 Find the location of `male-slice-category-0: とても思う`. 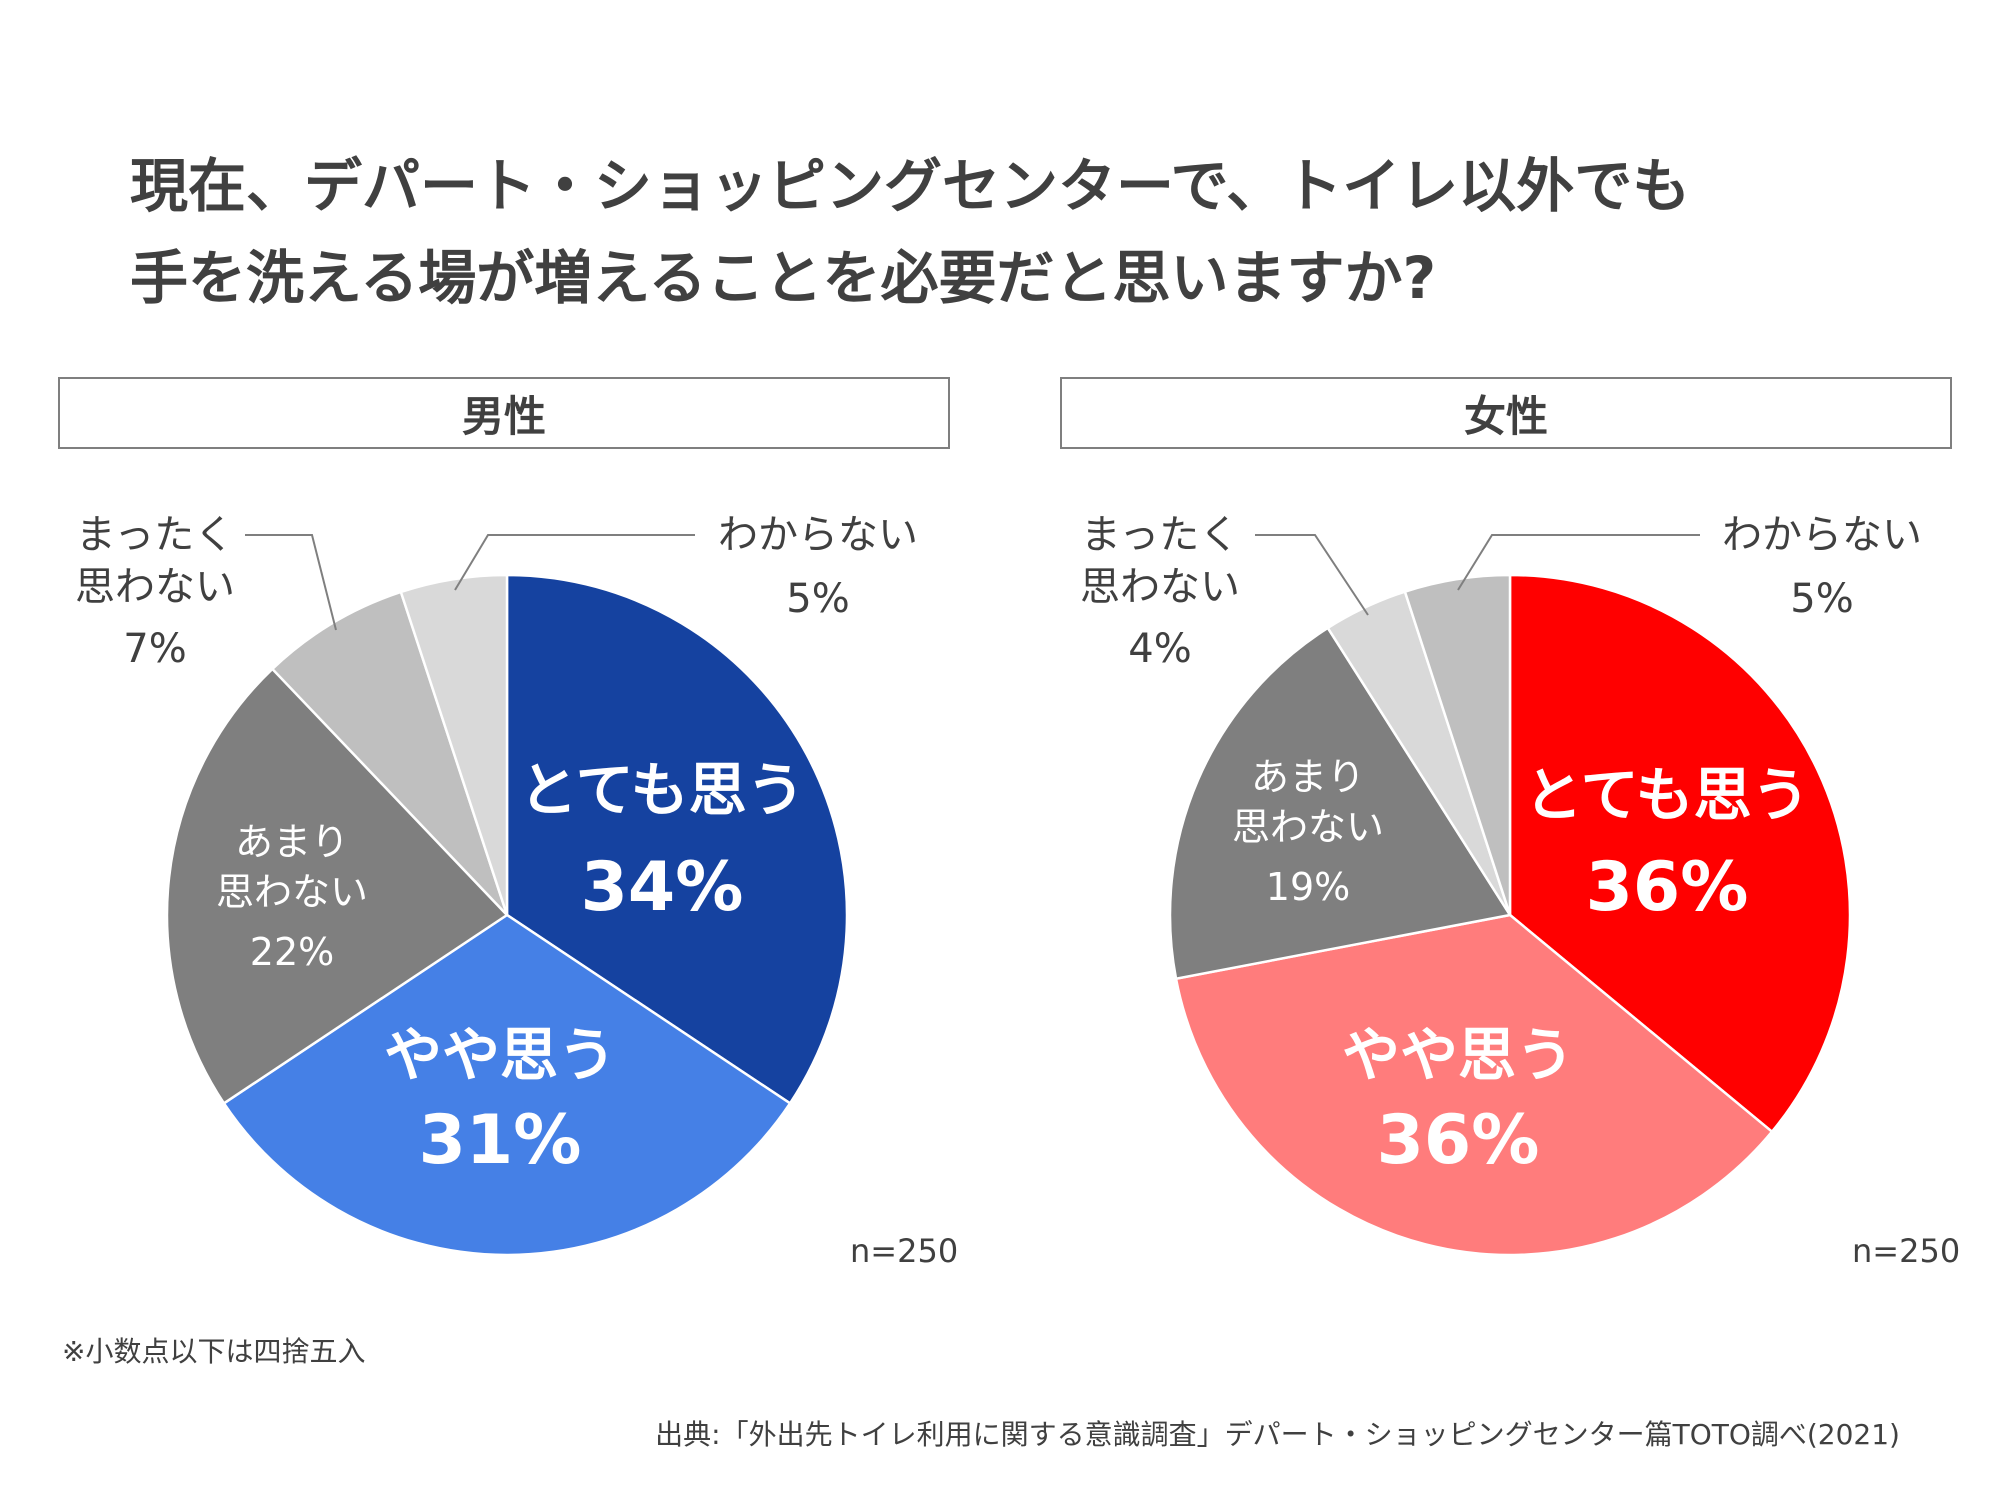

male-slice-category-0: とても思う is located at coordinates (661, 790).